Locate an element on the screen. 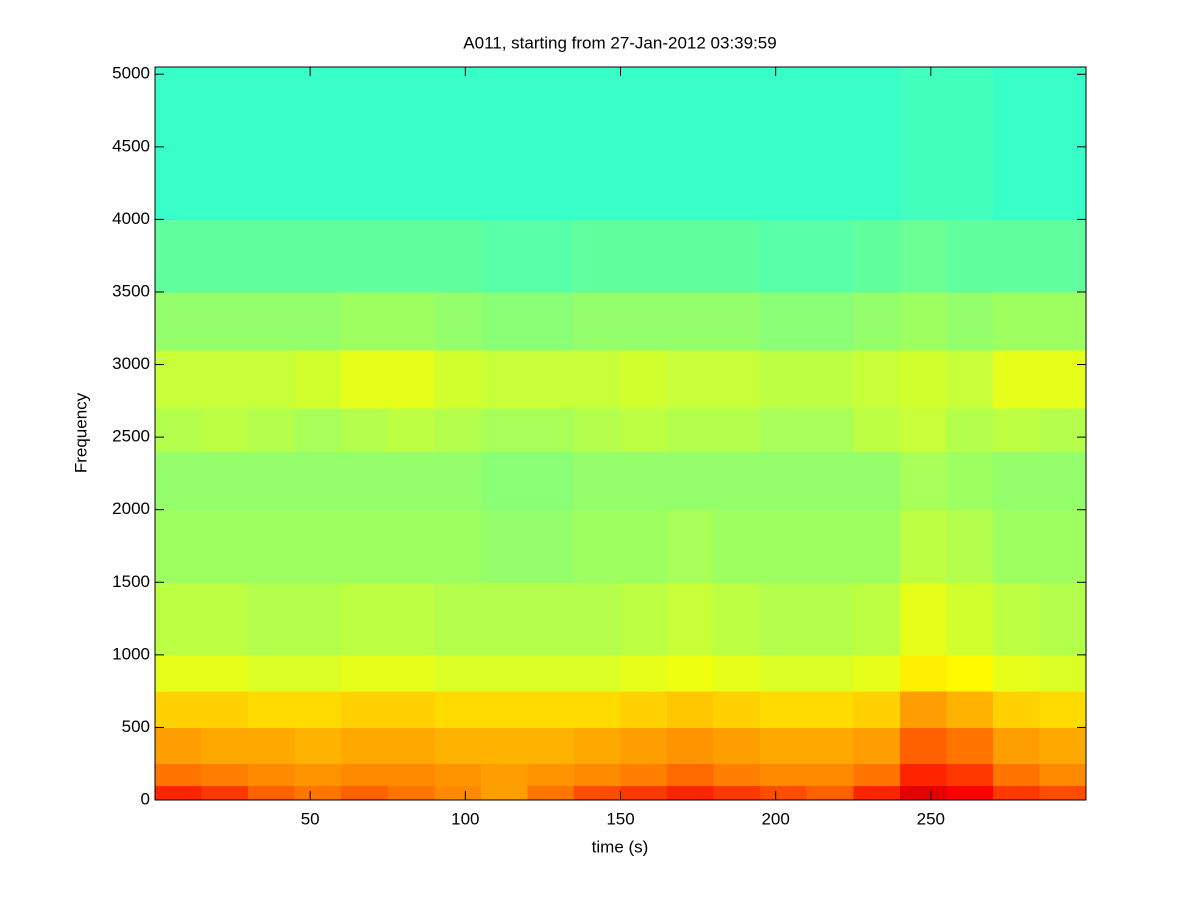 The height and width of the screenshot is (900, 1200). y-tick-label: 0 is located at coordinates (145, 798).